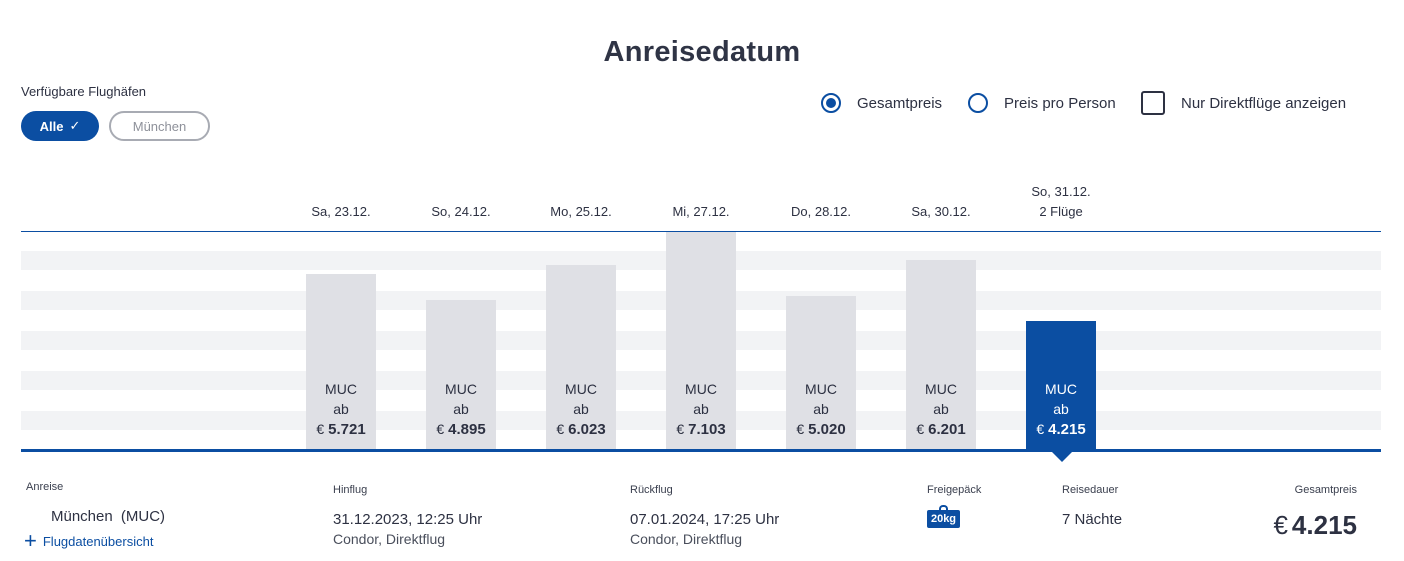  I want to click on total-value: 4.215, so click(1324, 525).